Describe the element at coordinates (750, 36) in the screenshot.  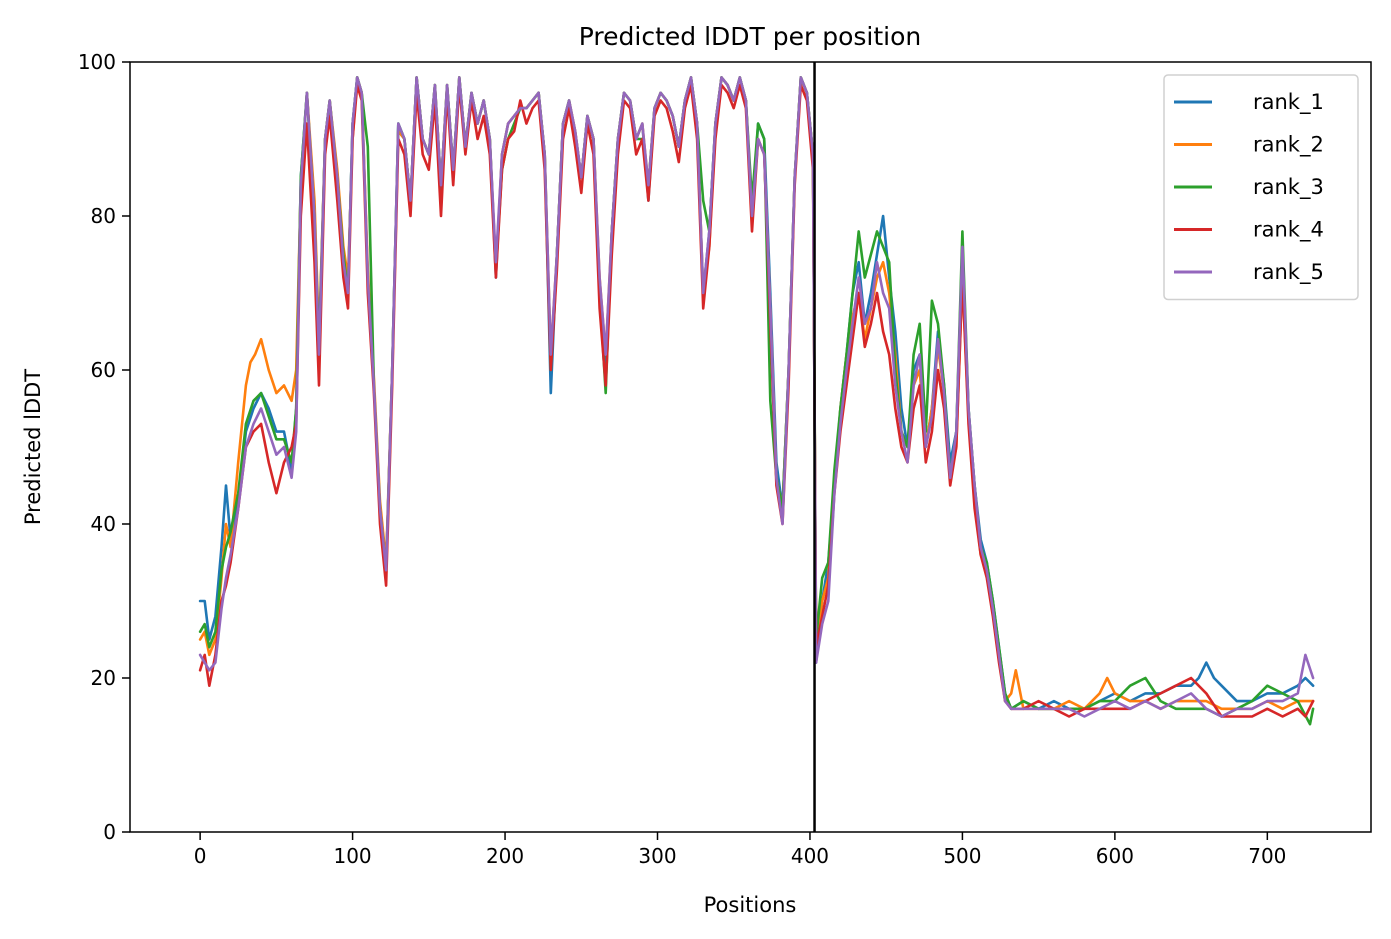
I see `chart-title: Predicted lDDT per position` at that location.